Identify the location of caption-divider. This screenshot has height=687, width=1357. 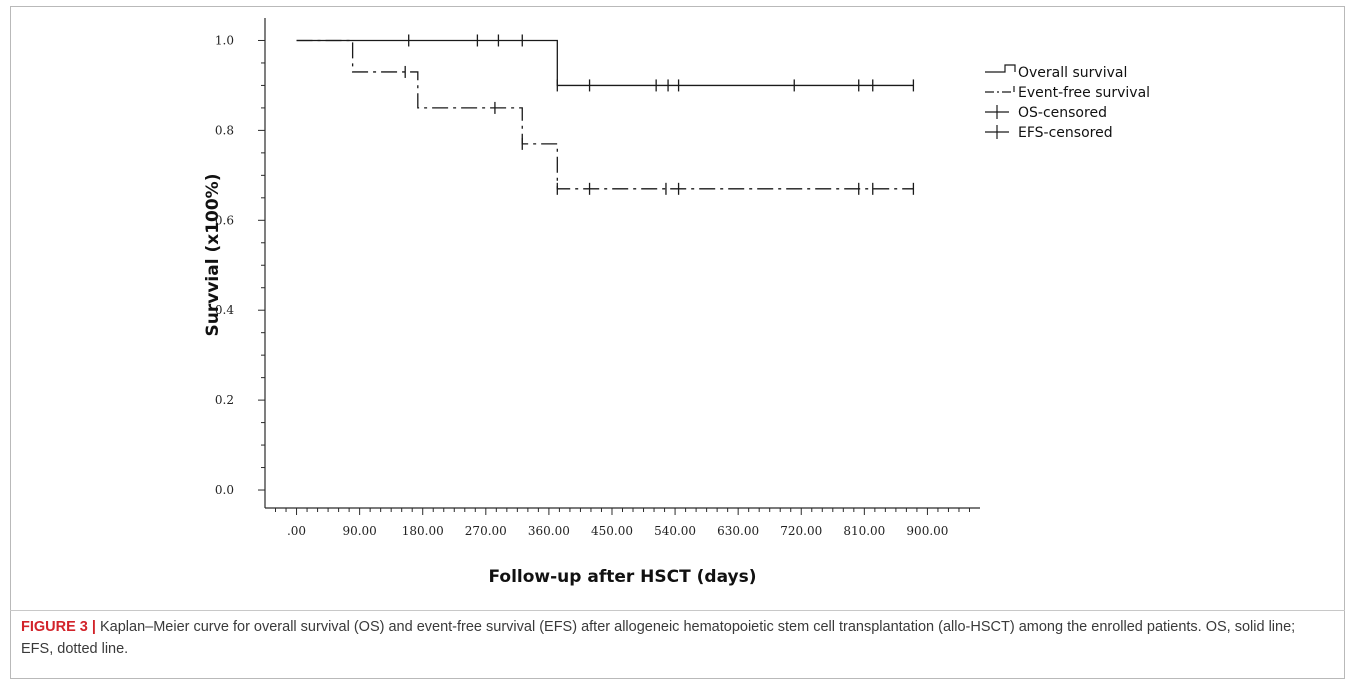
(677, 610).